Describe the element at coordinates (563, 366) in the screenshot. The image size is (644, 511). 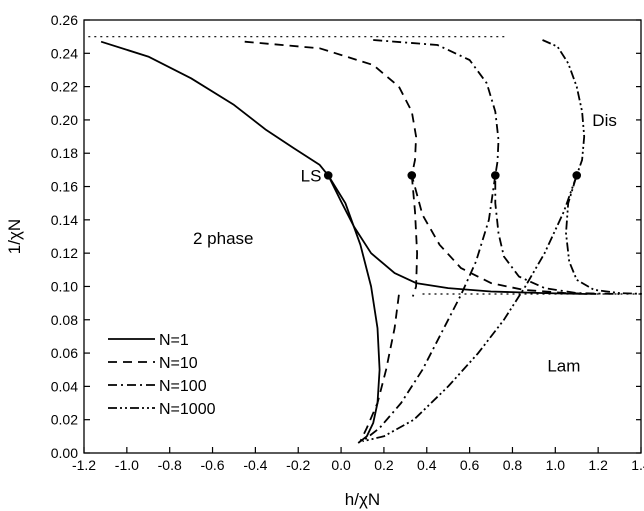
I see `region-label: Lam` at that location.